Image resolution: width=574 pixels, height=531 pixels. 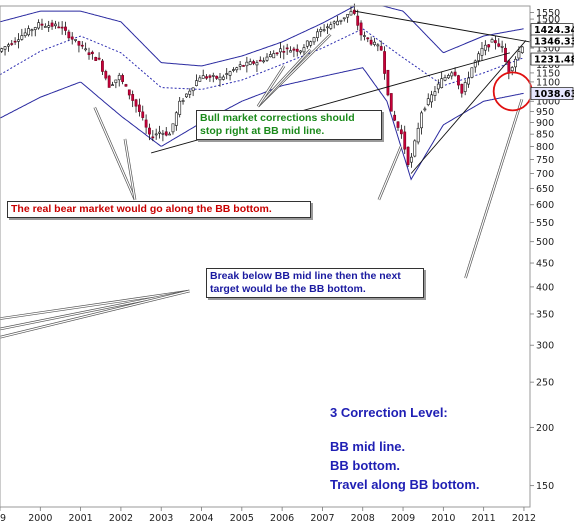 I want to click on y-tick-label: 950, so click(x=545, y=112).